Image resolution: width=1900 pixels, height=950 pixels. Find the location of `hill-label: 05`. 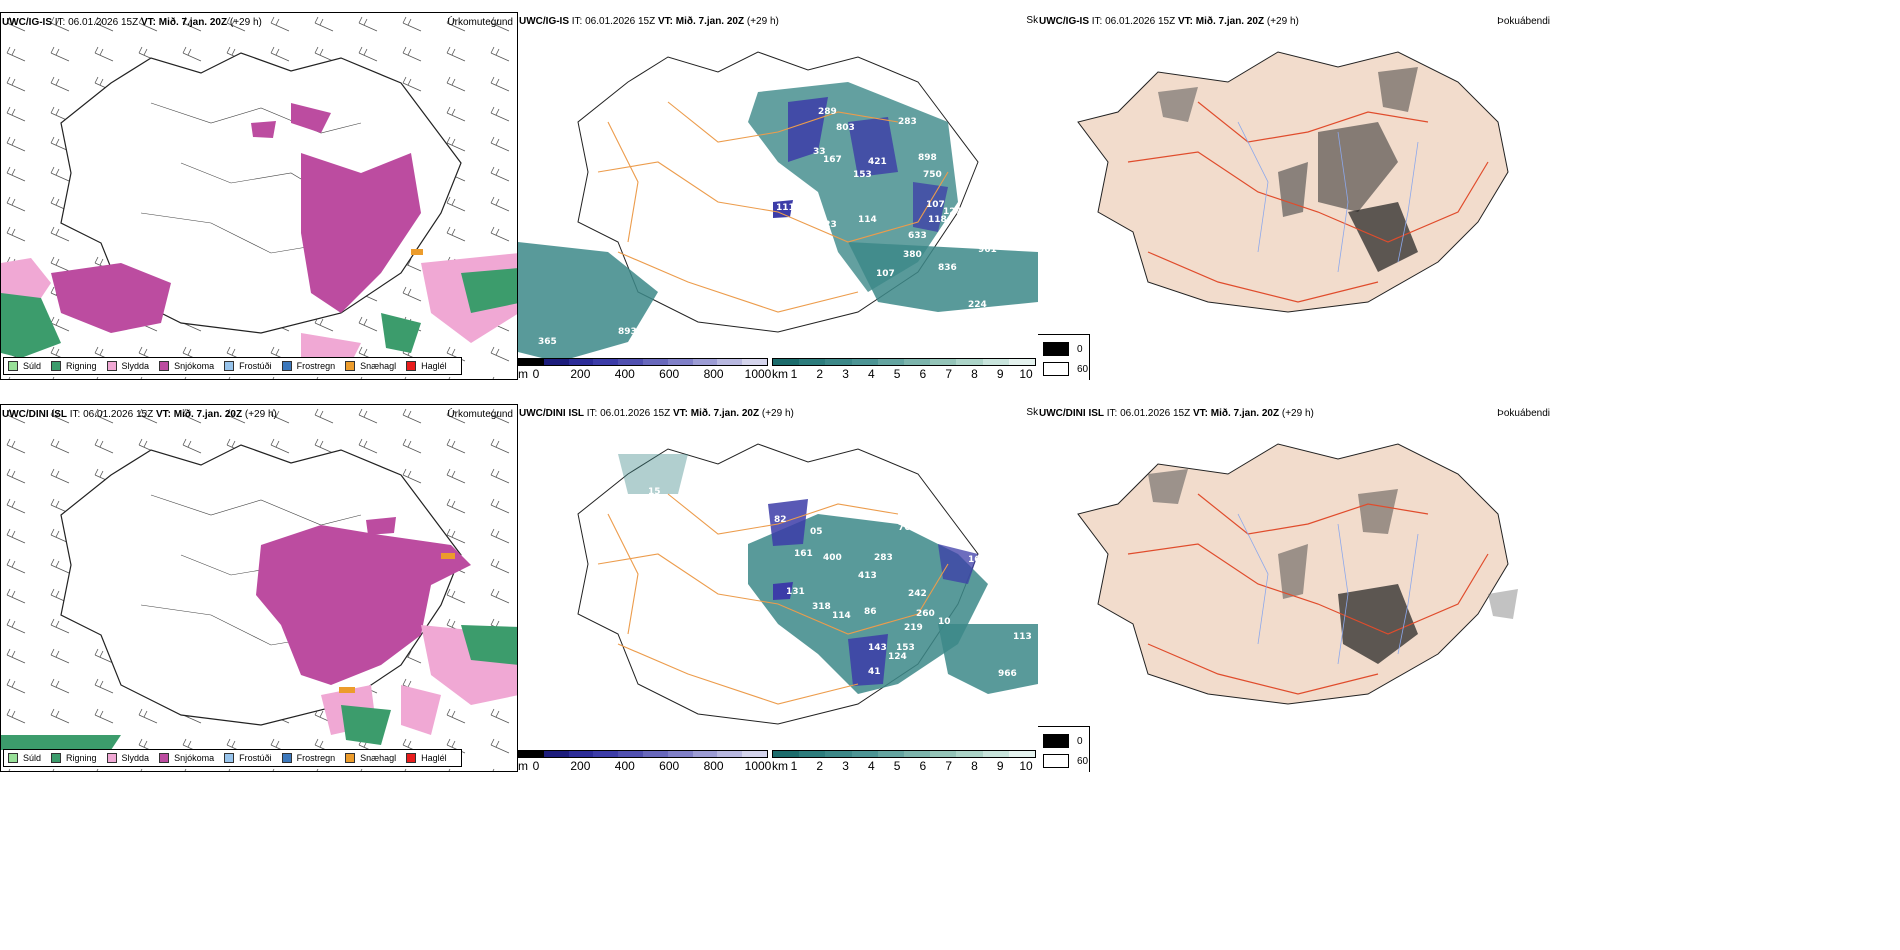

hill-label: 05 is located at coordinates (816, 532).